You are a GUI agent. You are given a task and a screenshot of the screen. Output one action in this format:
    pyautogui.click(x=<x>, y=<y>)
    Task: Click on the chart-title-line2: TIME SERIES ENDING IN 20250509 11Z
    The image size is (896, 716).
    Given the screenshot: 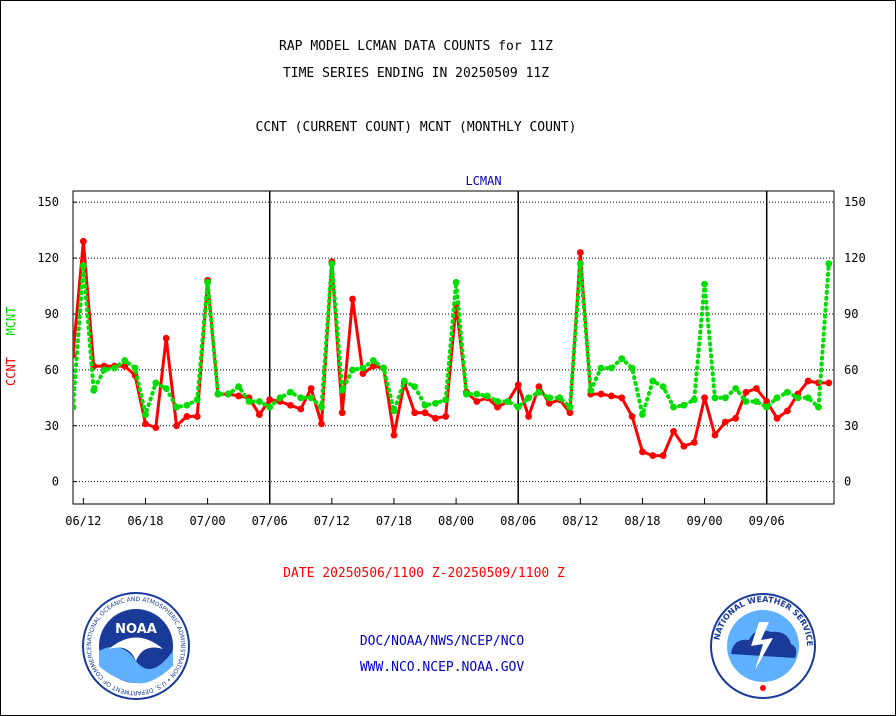 What is the action you would take?
    pyautogui.click(x=416, y=73)
    